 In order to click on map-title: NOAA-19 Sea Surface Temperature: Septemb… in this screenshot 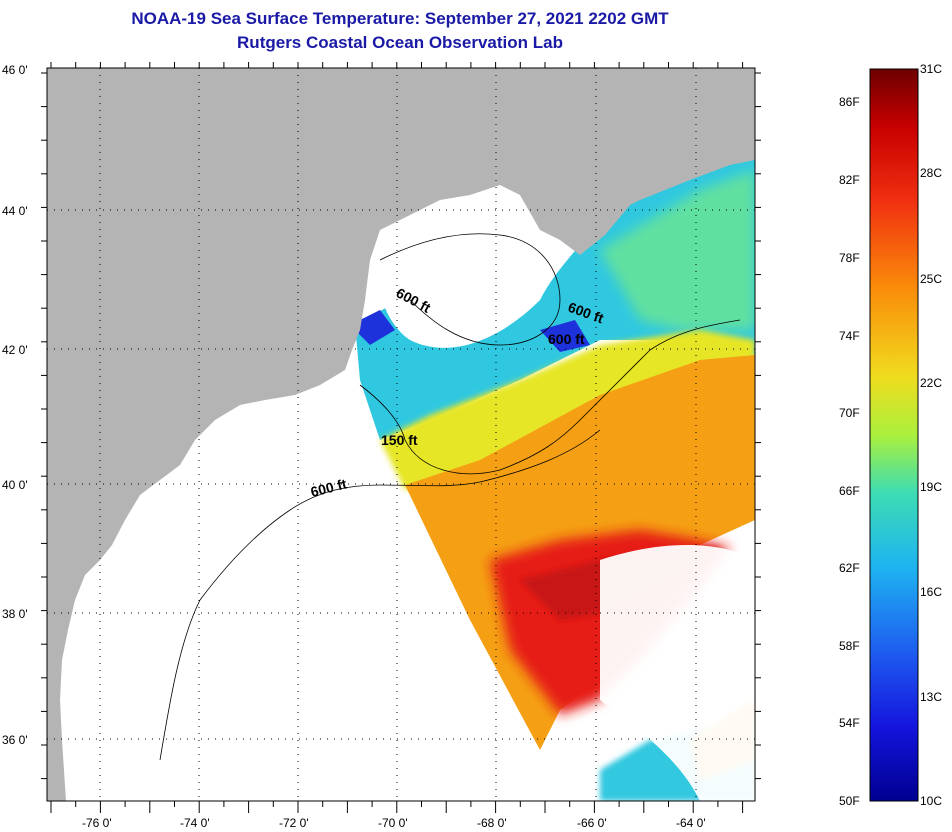, I will do `click(400, 18)`.